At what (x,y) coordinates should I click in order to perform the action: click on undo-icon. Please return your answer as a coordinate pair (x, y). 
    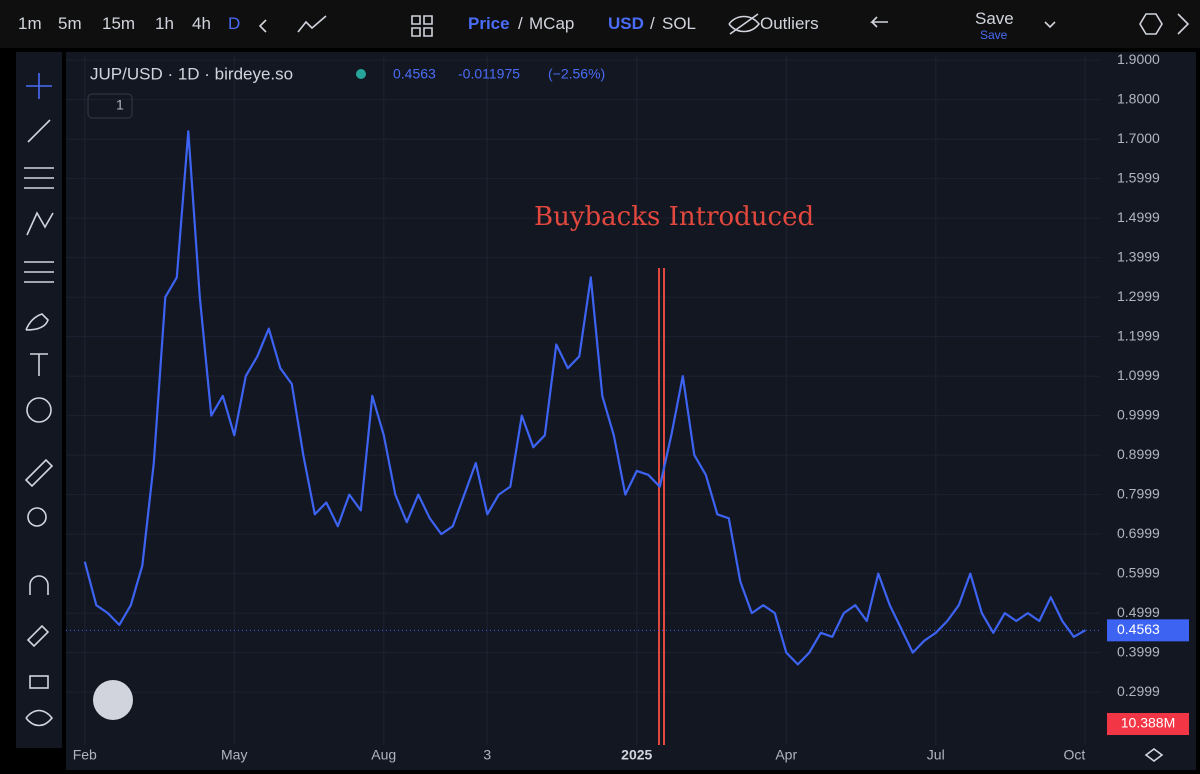
    Looking at the image, I should click on (879, 22).